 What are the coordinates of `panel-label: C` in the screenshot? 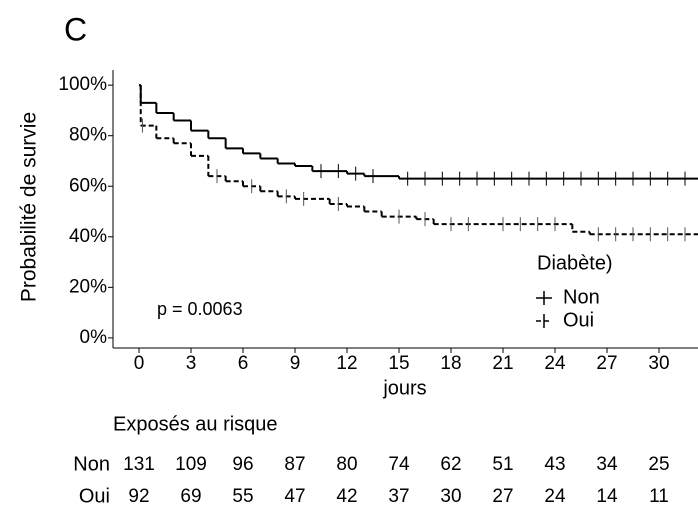 It's located at (75, 29).